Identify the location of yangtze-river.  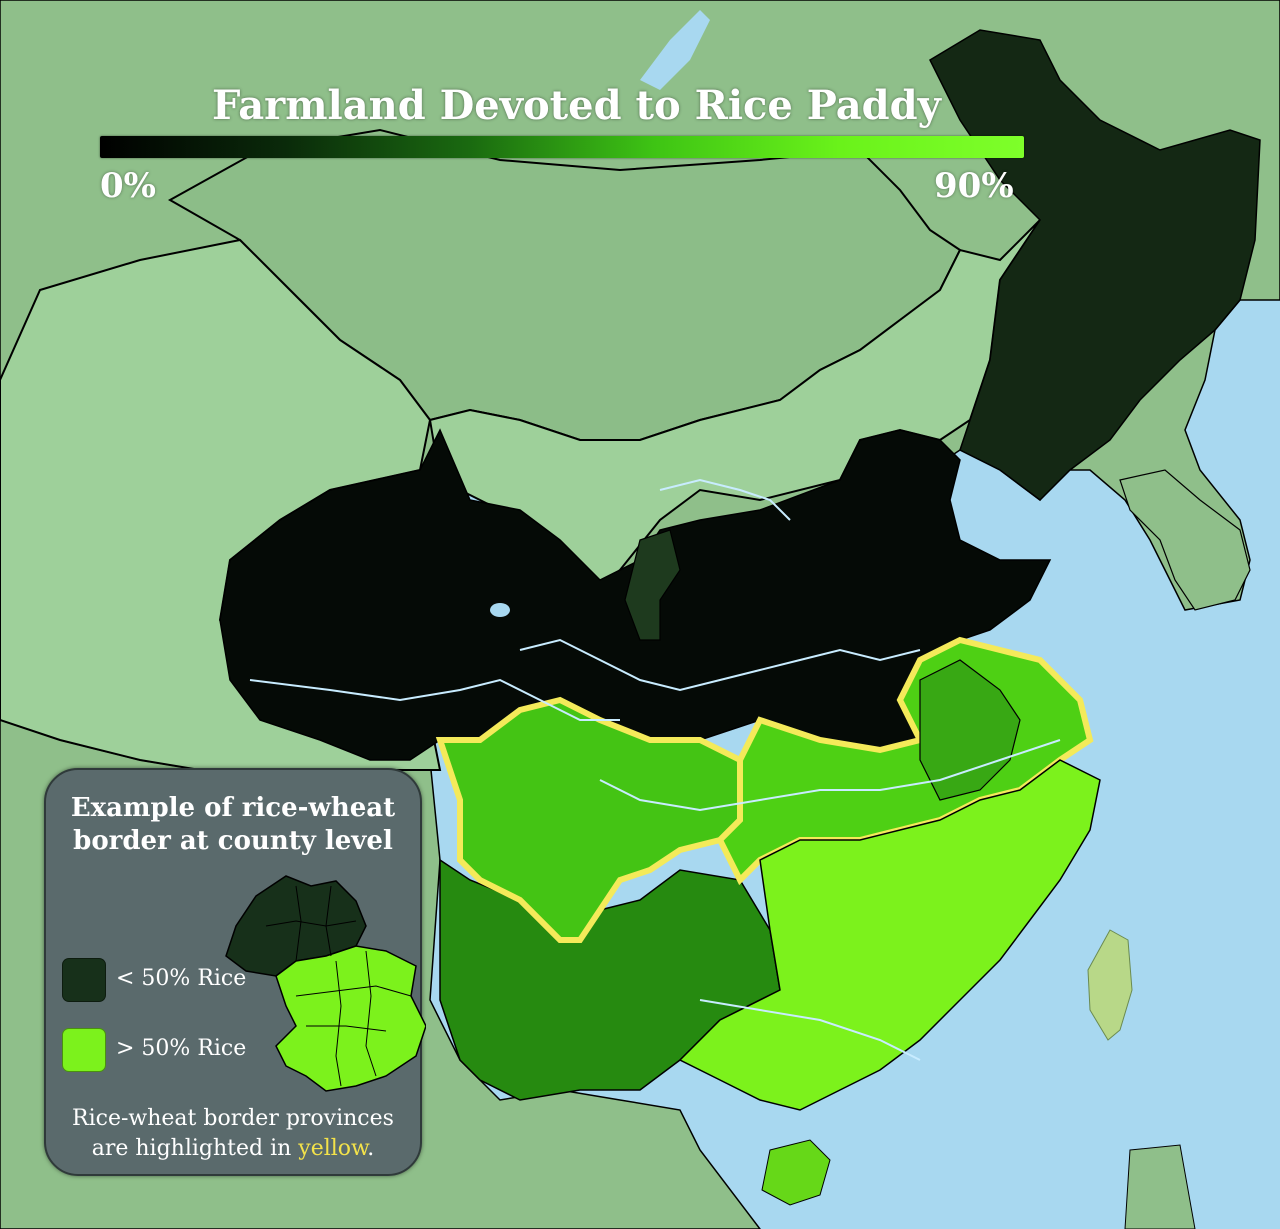
(830, 775).